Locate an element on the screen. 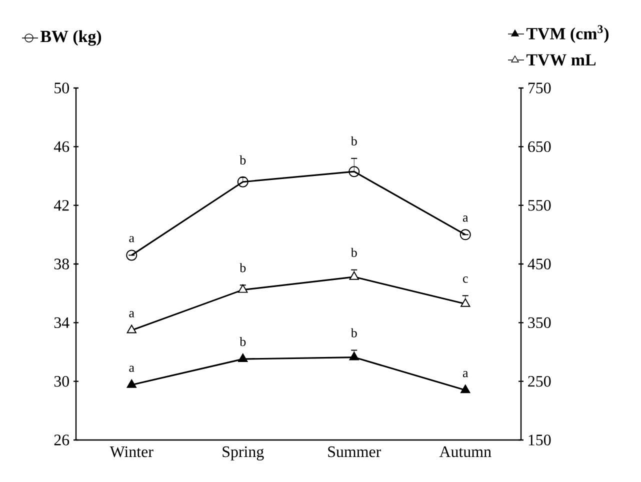 This screenshot has width=641, height=482. legend-label: BW (kg) is located at coordinates (71, 38).